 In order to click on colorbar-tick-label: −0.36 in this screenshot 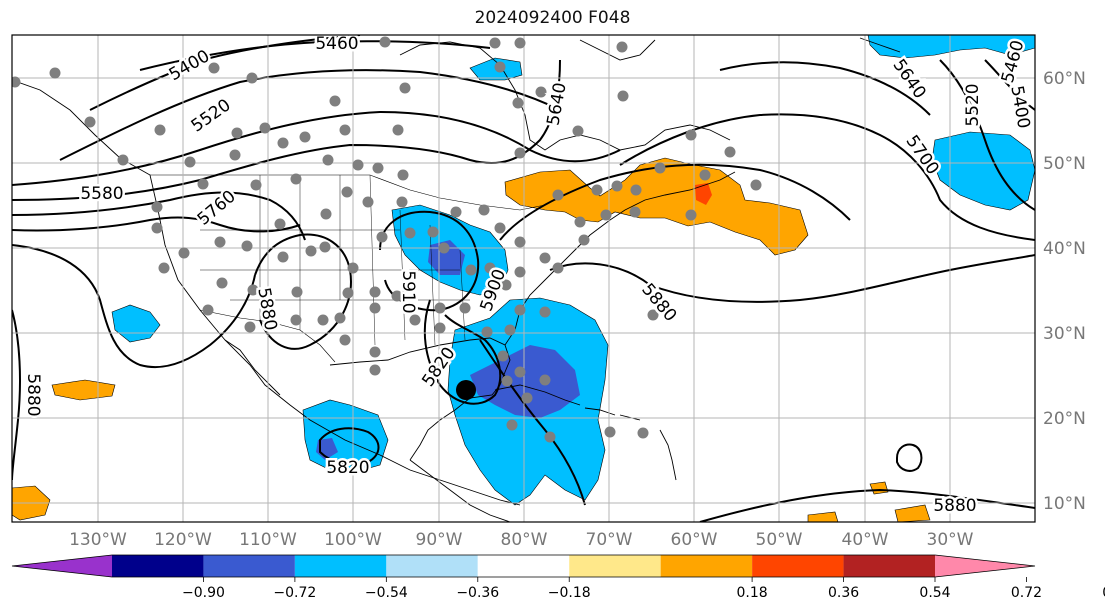, I will do `click(477, 593)`.